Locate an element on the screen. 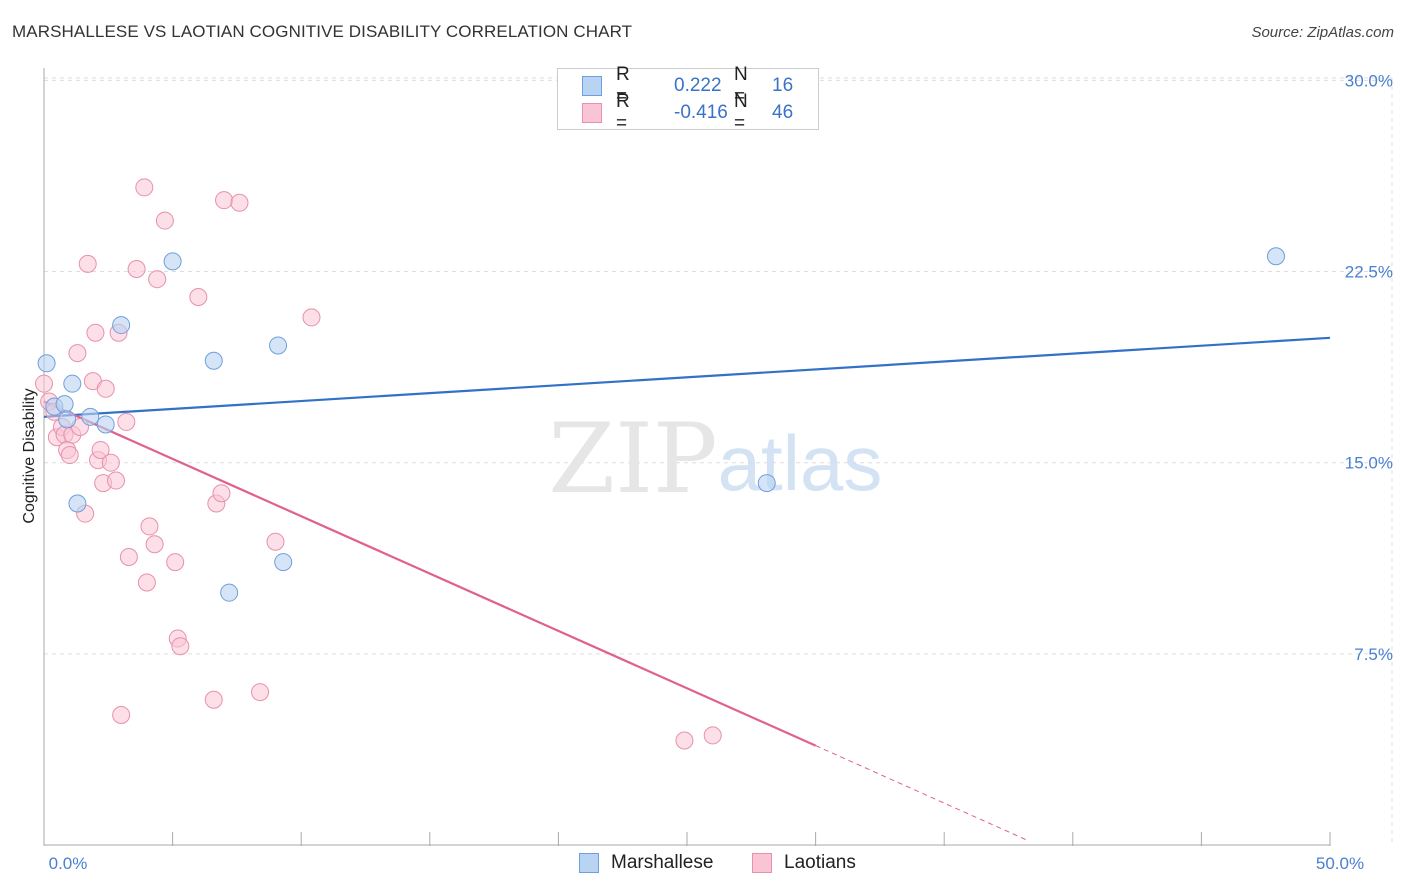  y-axis-label: Cognitive Disability is located at coordinates (29, 455).